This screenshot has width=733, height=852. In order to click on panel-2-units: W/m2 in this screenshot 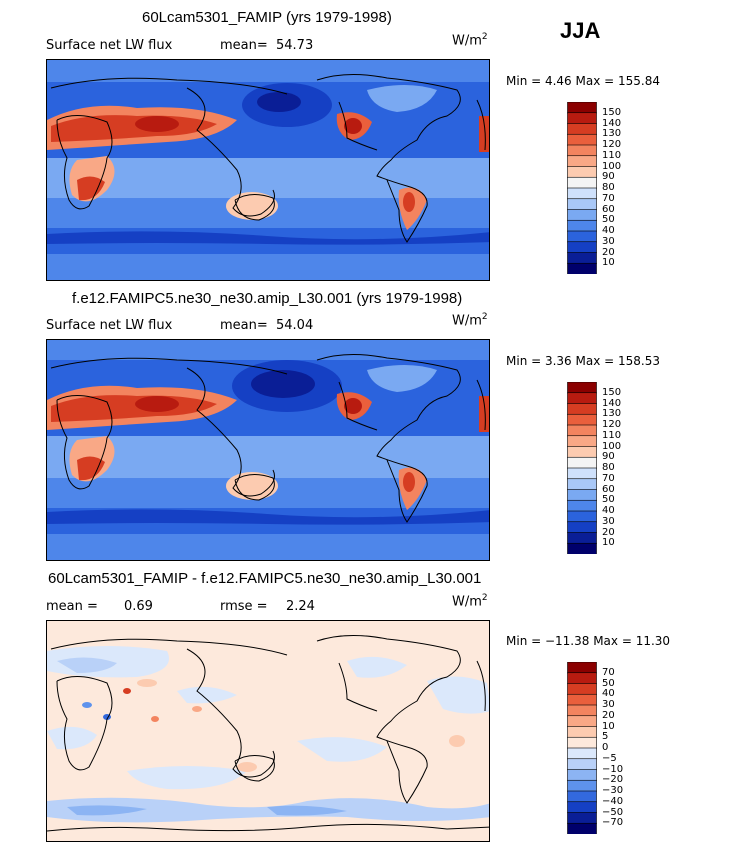, I will do `click(470, 320)`.